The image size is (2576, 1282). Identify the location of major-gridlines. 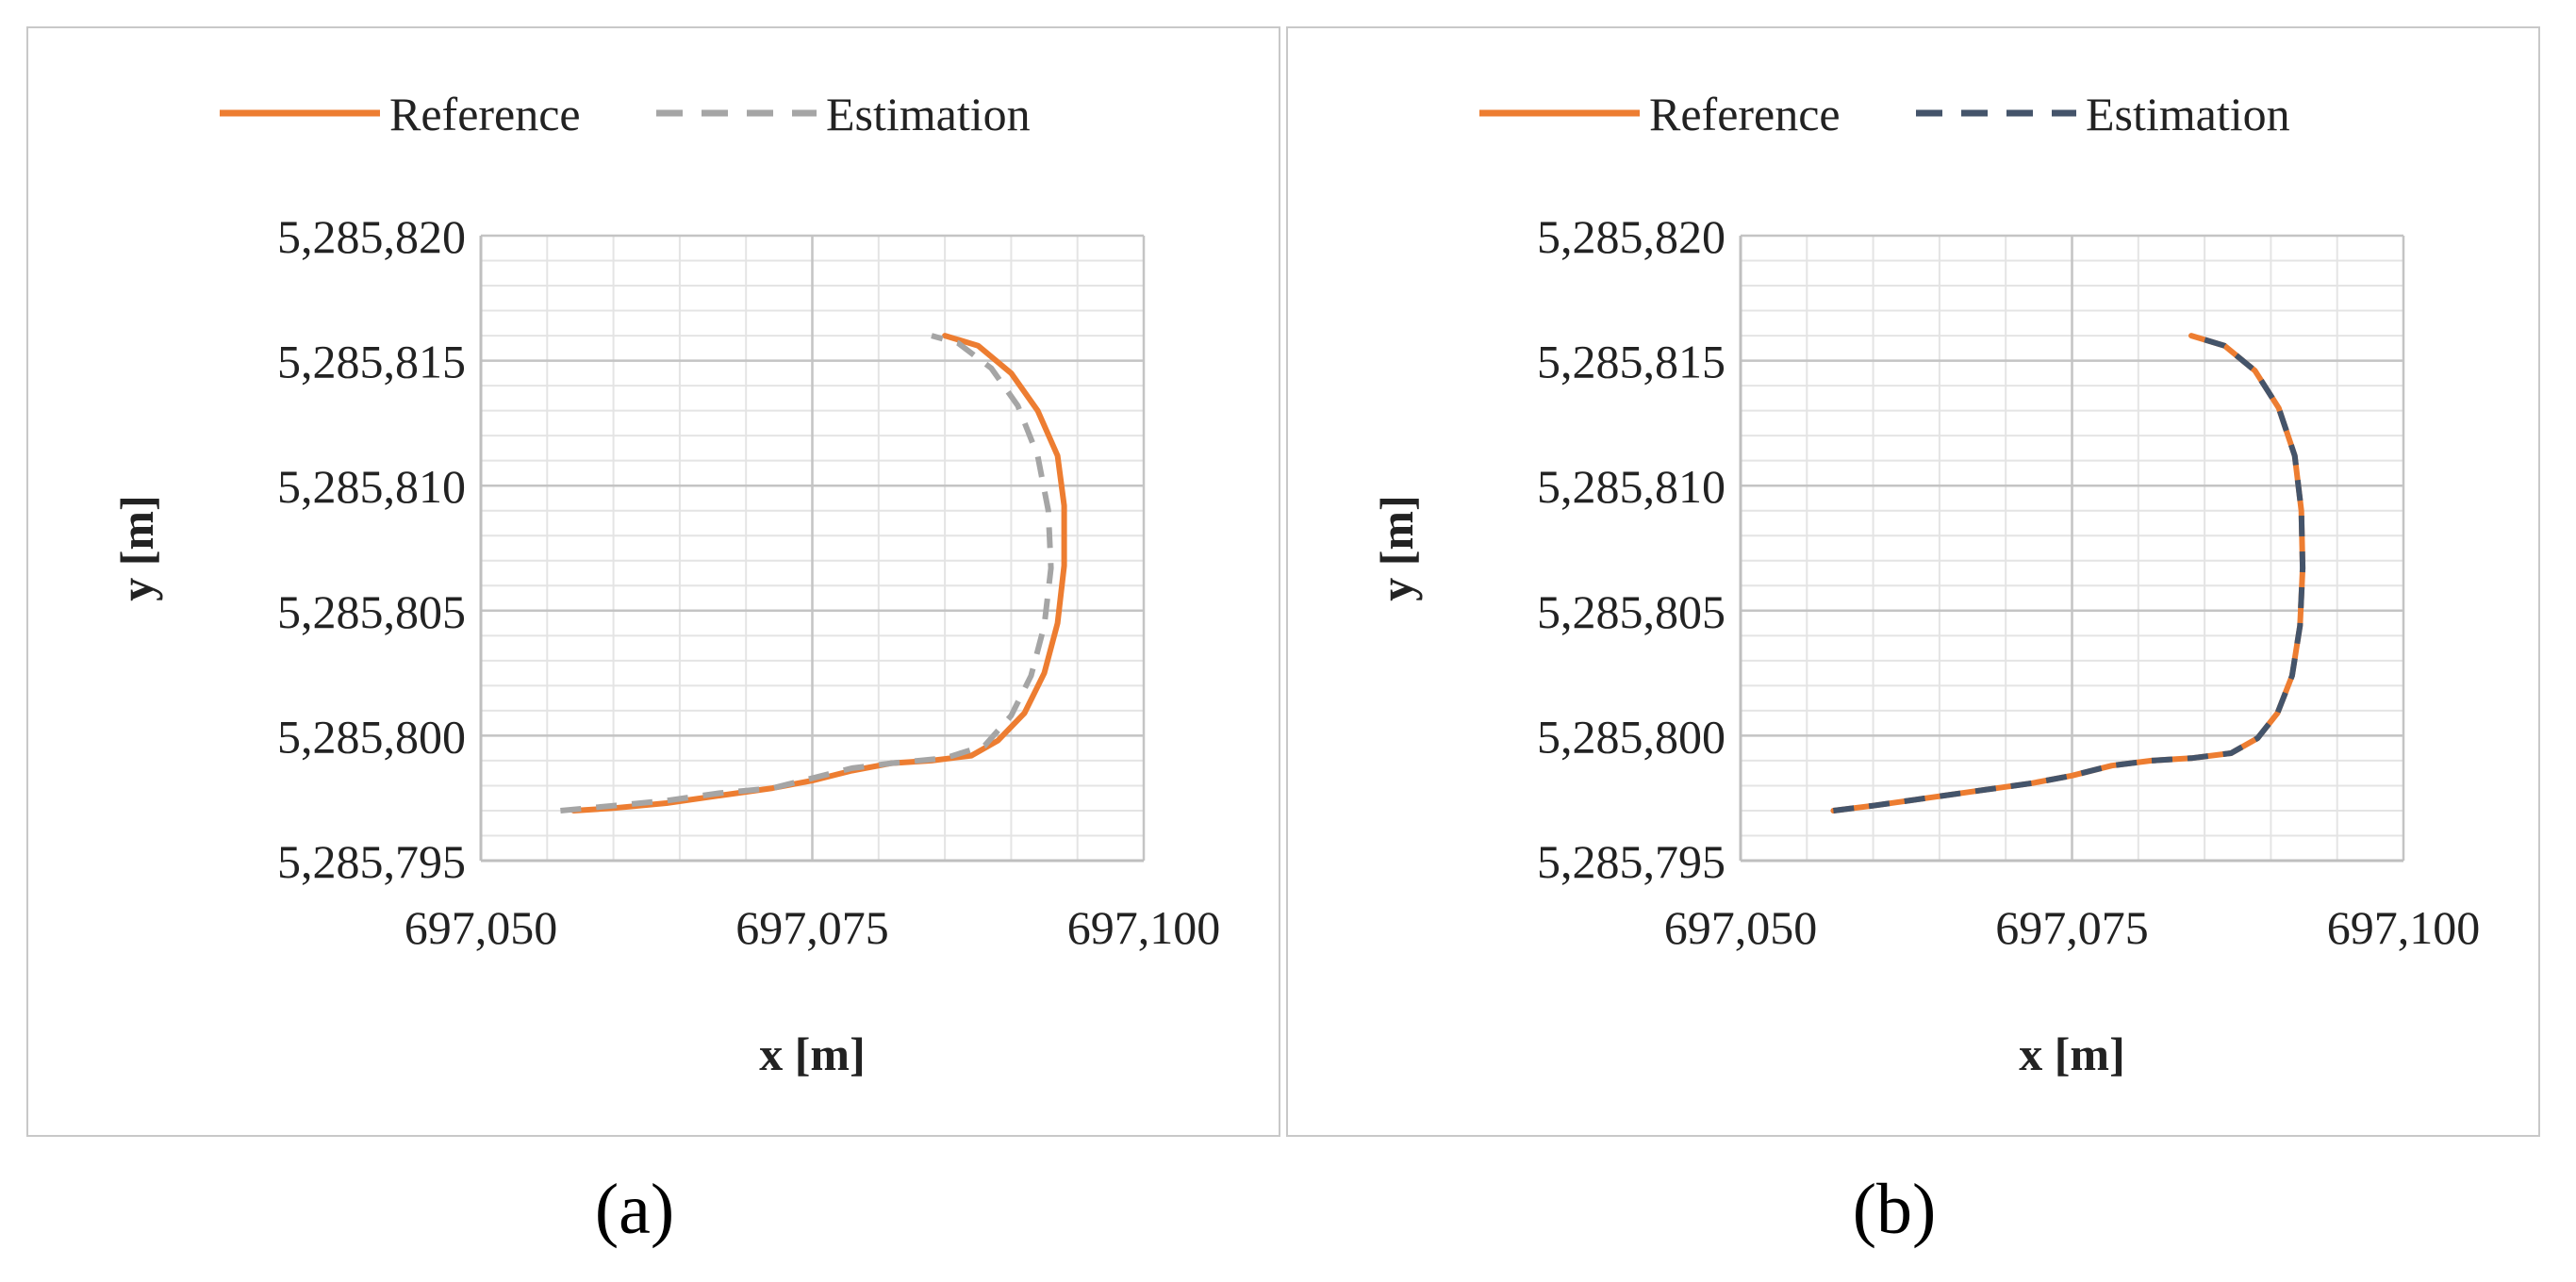
(812, 548).